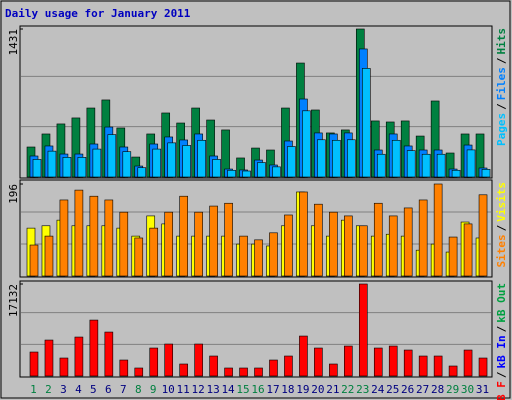 This screenshot has height=400, width=512. What do you see at coordinates (437, 389) in the screenshot?
I see `x-tick-label: 28` at bounding box center [437, 389].